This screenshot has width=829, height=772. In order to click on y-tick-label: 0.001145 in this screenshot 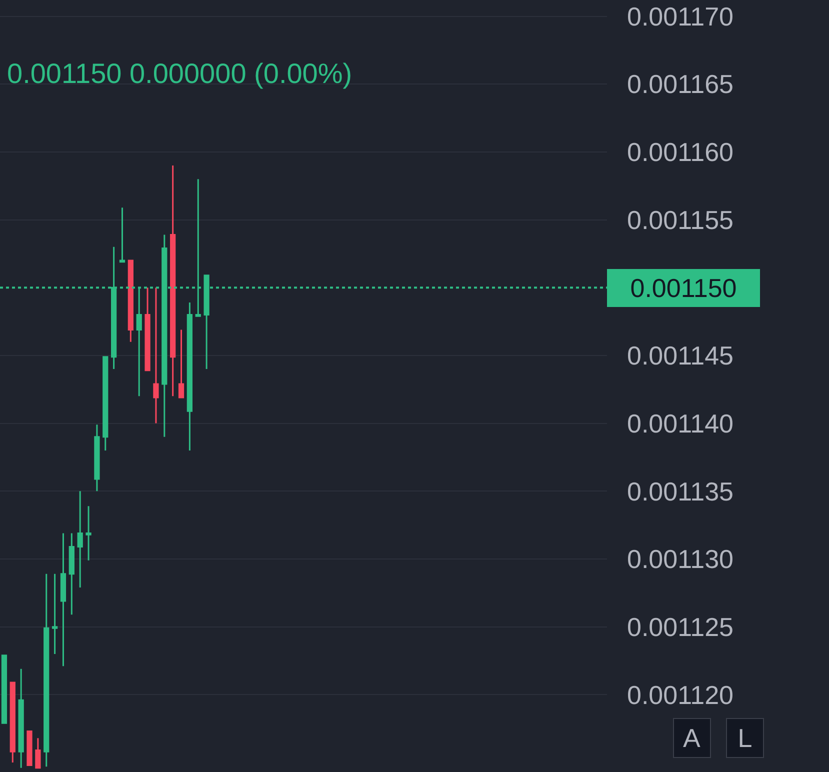, I will do `click(680, 355)`.